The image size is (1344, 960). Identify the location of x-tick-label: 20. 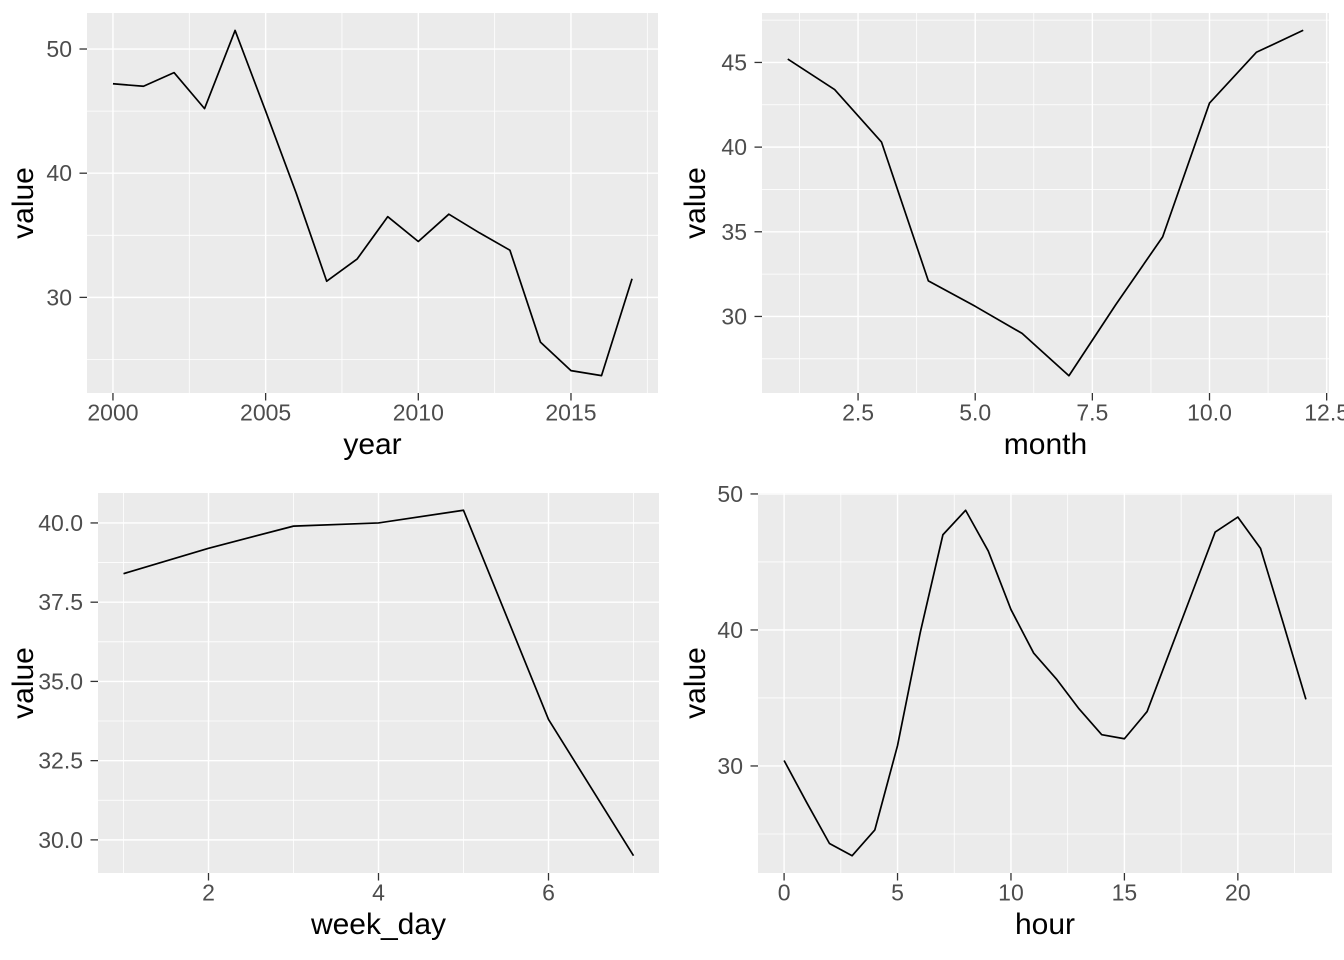
(1238, 893).